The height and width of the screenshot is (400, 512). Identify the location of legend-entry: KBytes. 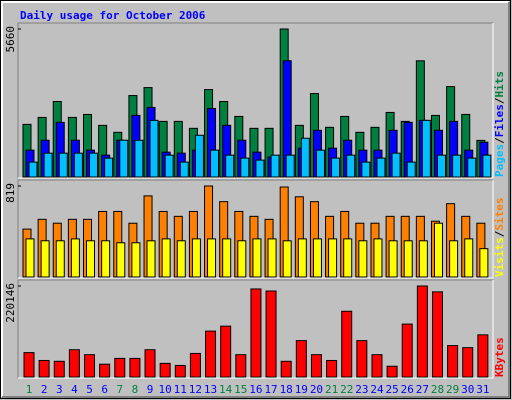
(499, 357).